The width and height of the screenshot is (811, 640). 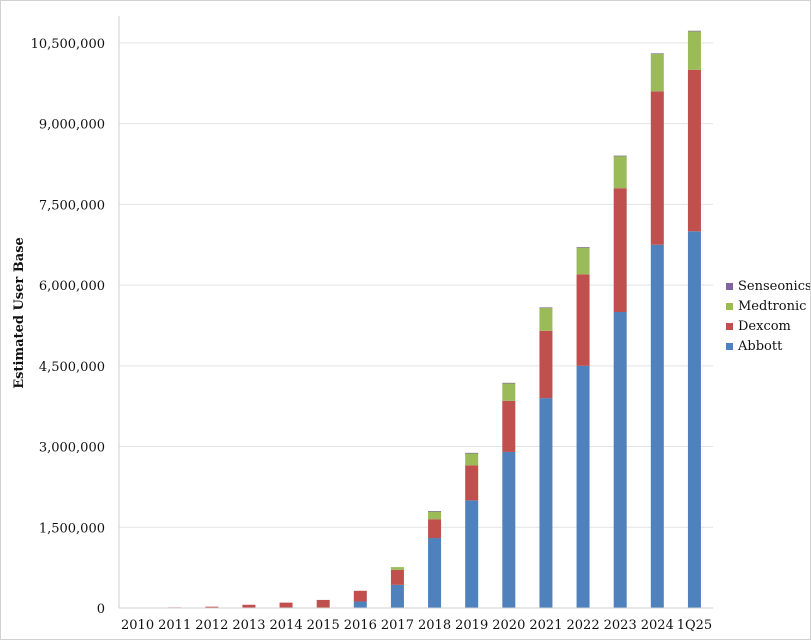 What do you see at coordinates (72, 367) in the screenshot?
I see `y-tick-label: 4,500,000` at bounding box center [72, 367].